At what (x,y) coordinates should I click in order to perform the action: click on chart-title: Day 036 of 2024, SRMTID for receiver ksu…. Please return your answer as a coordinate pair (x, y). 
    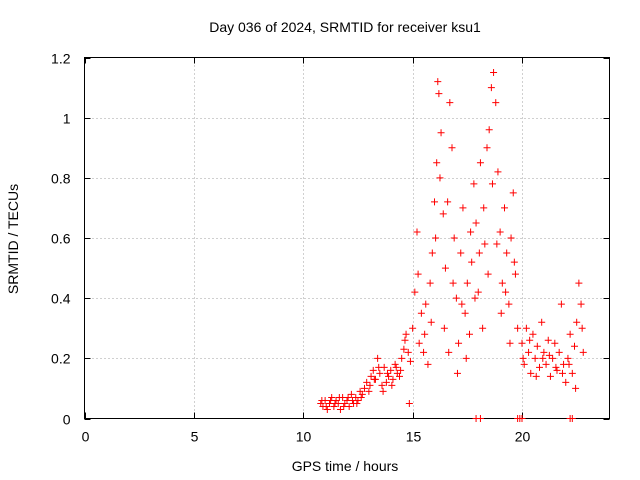
    Looking at the image, I should click on (345, 27).